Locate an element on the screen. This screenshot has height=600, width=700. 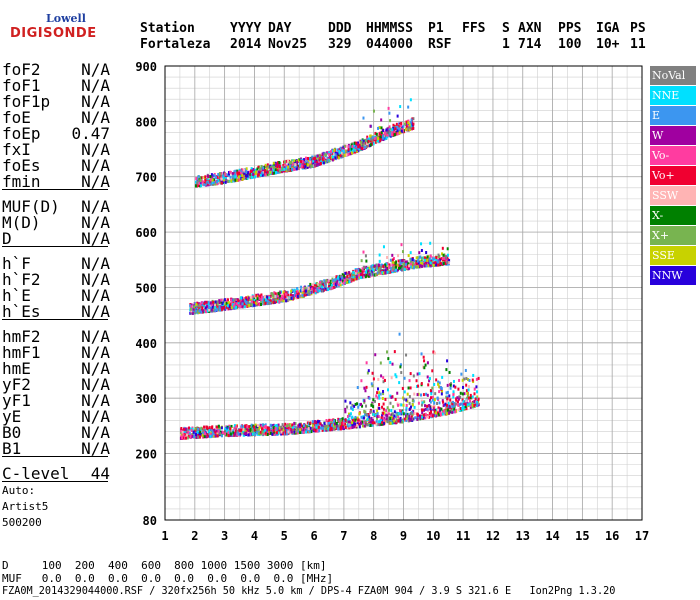
y-tick-label: 600 is located at coordinates (146, 233).